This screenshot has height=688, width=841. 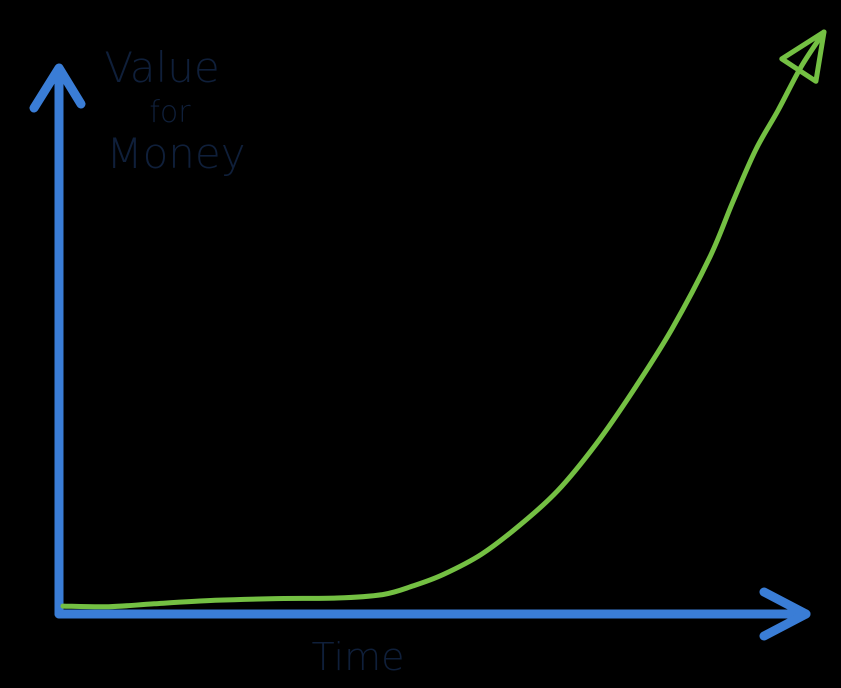 I want to click on x-axis-arrowhead, so click(x=785, y=614).